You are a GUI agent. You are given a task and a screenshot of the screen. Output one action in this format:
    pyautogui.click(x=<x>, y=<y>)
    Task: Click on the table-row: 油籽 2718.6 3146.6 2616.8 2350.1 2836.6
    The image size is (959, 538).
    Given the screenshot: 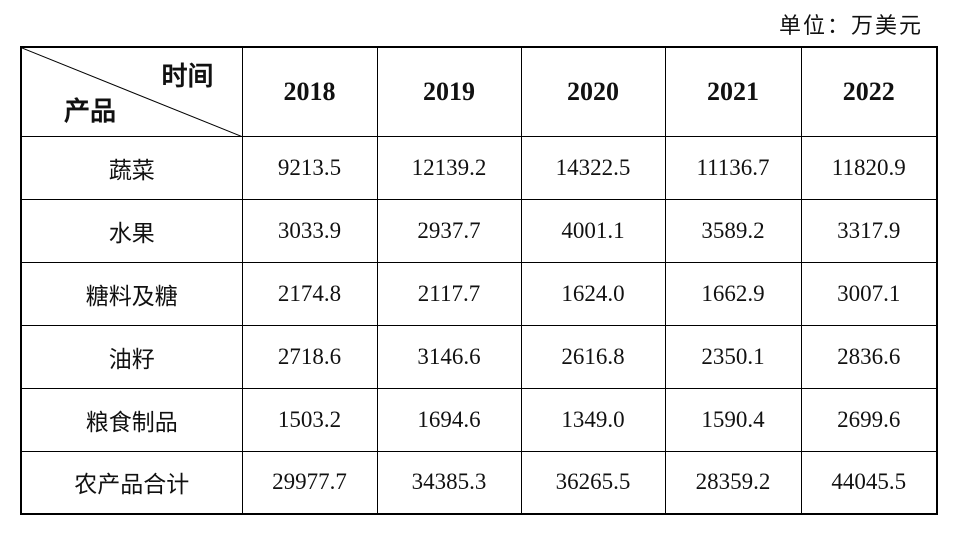 What is the action you would take?
    pyautogui.click(x=479, y=356)
    